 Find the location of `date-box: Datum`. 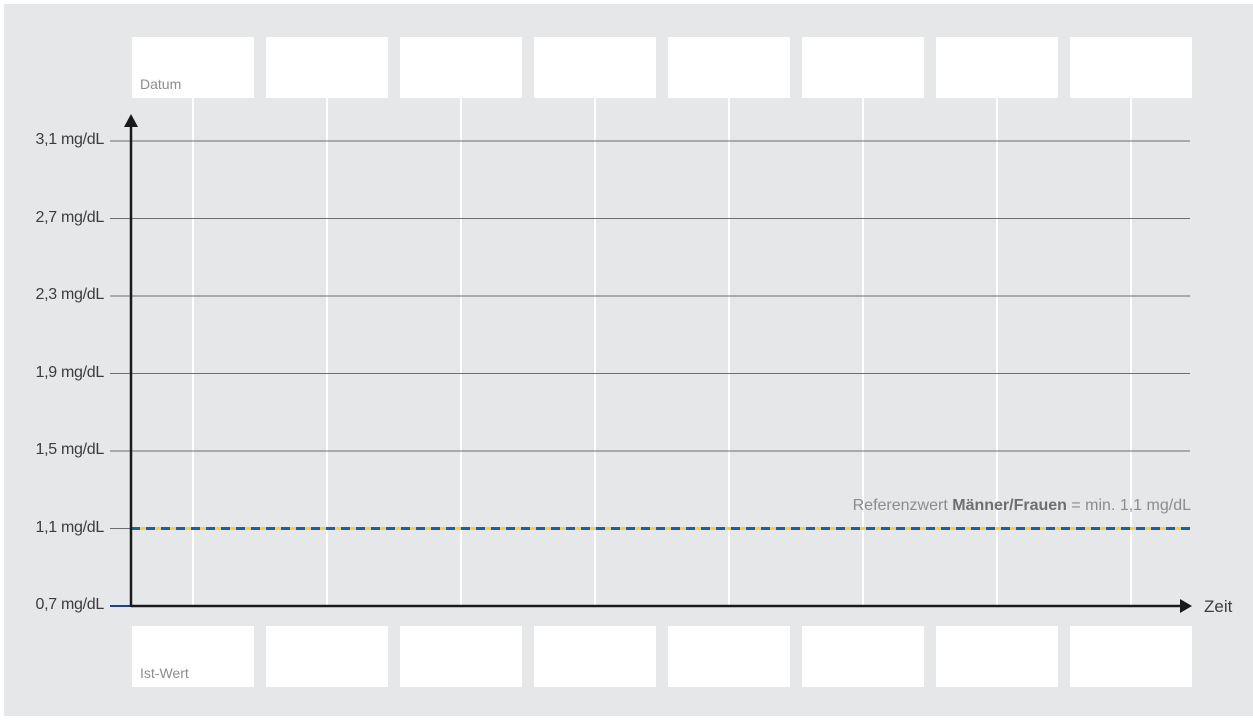

date-box: Datum is located at coordinates (193, 67).